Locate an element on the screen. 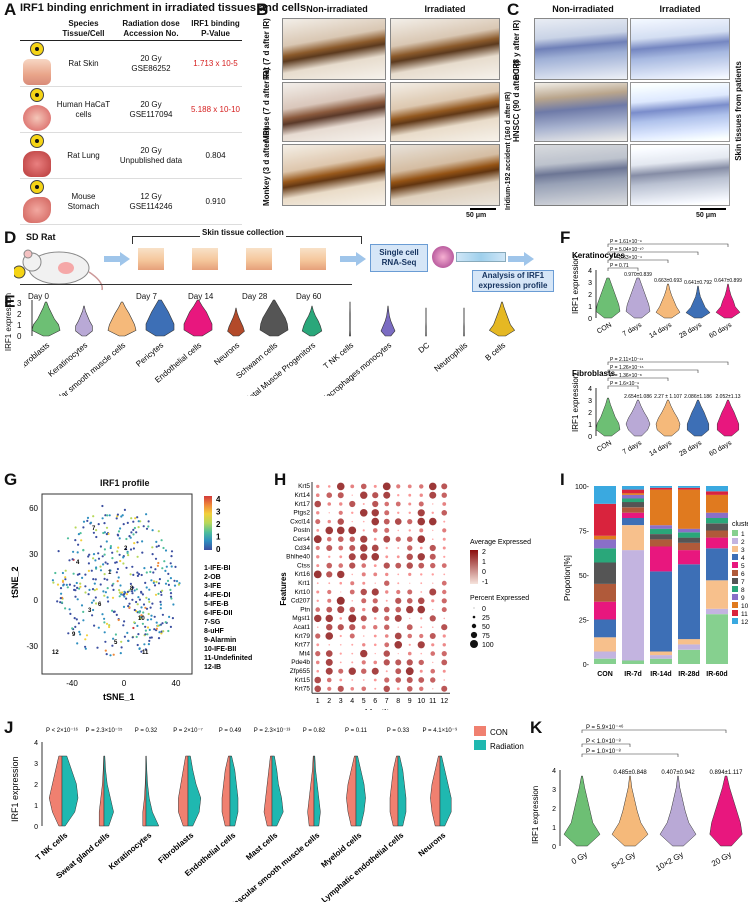  legend-tick: 4 is located at coordinates (218, 499).